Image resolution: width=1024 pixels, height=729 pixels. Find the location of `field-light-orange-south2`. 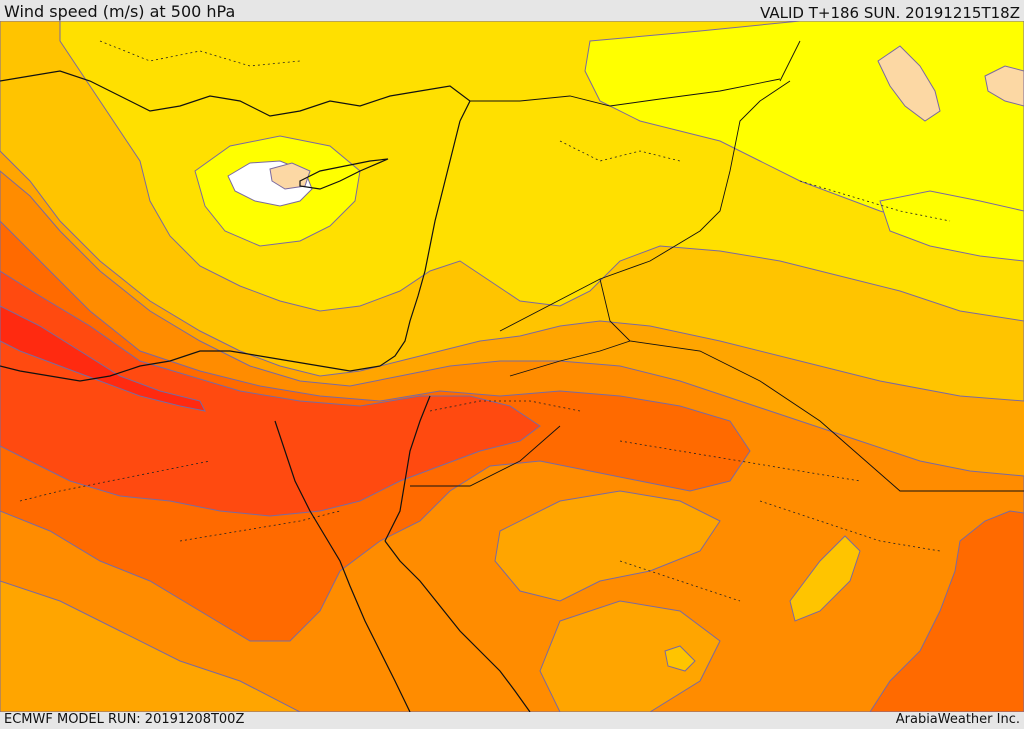

field-light-orange-south2 is located at coordinates (150, 646).